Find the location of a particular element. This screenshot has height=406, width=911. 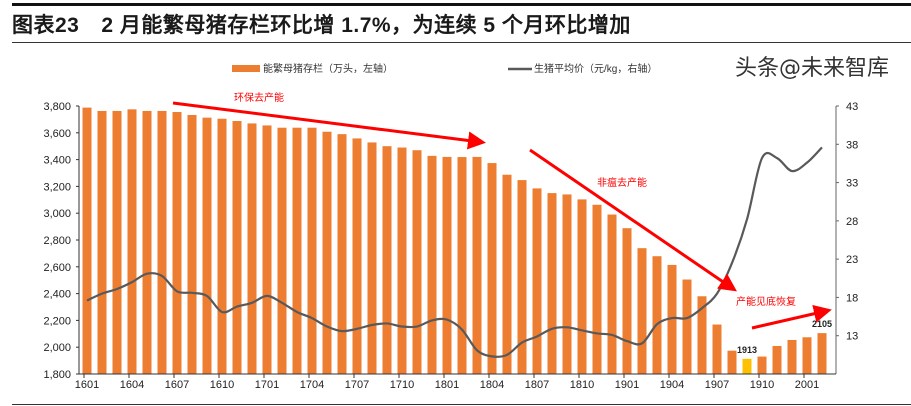

bottom-rule is located at coordinates (461, 404).